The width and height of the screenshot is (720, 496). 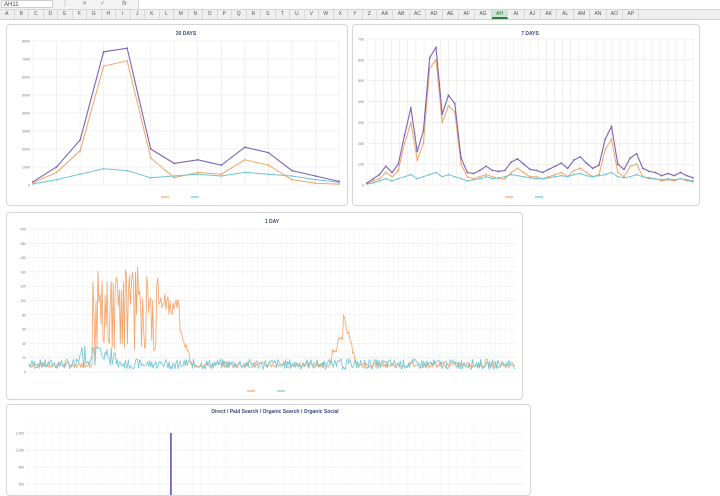 I want to click on column-header-q: Q, so click(x=239, y=14).